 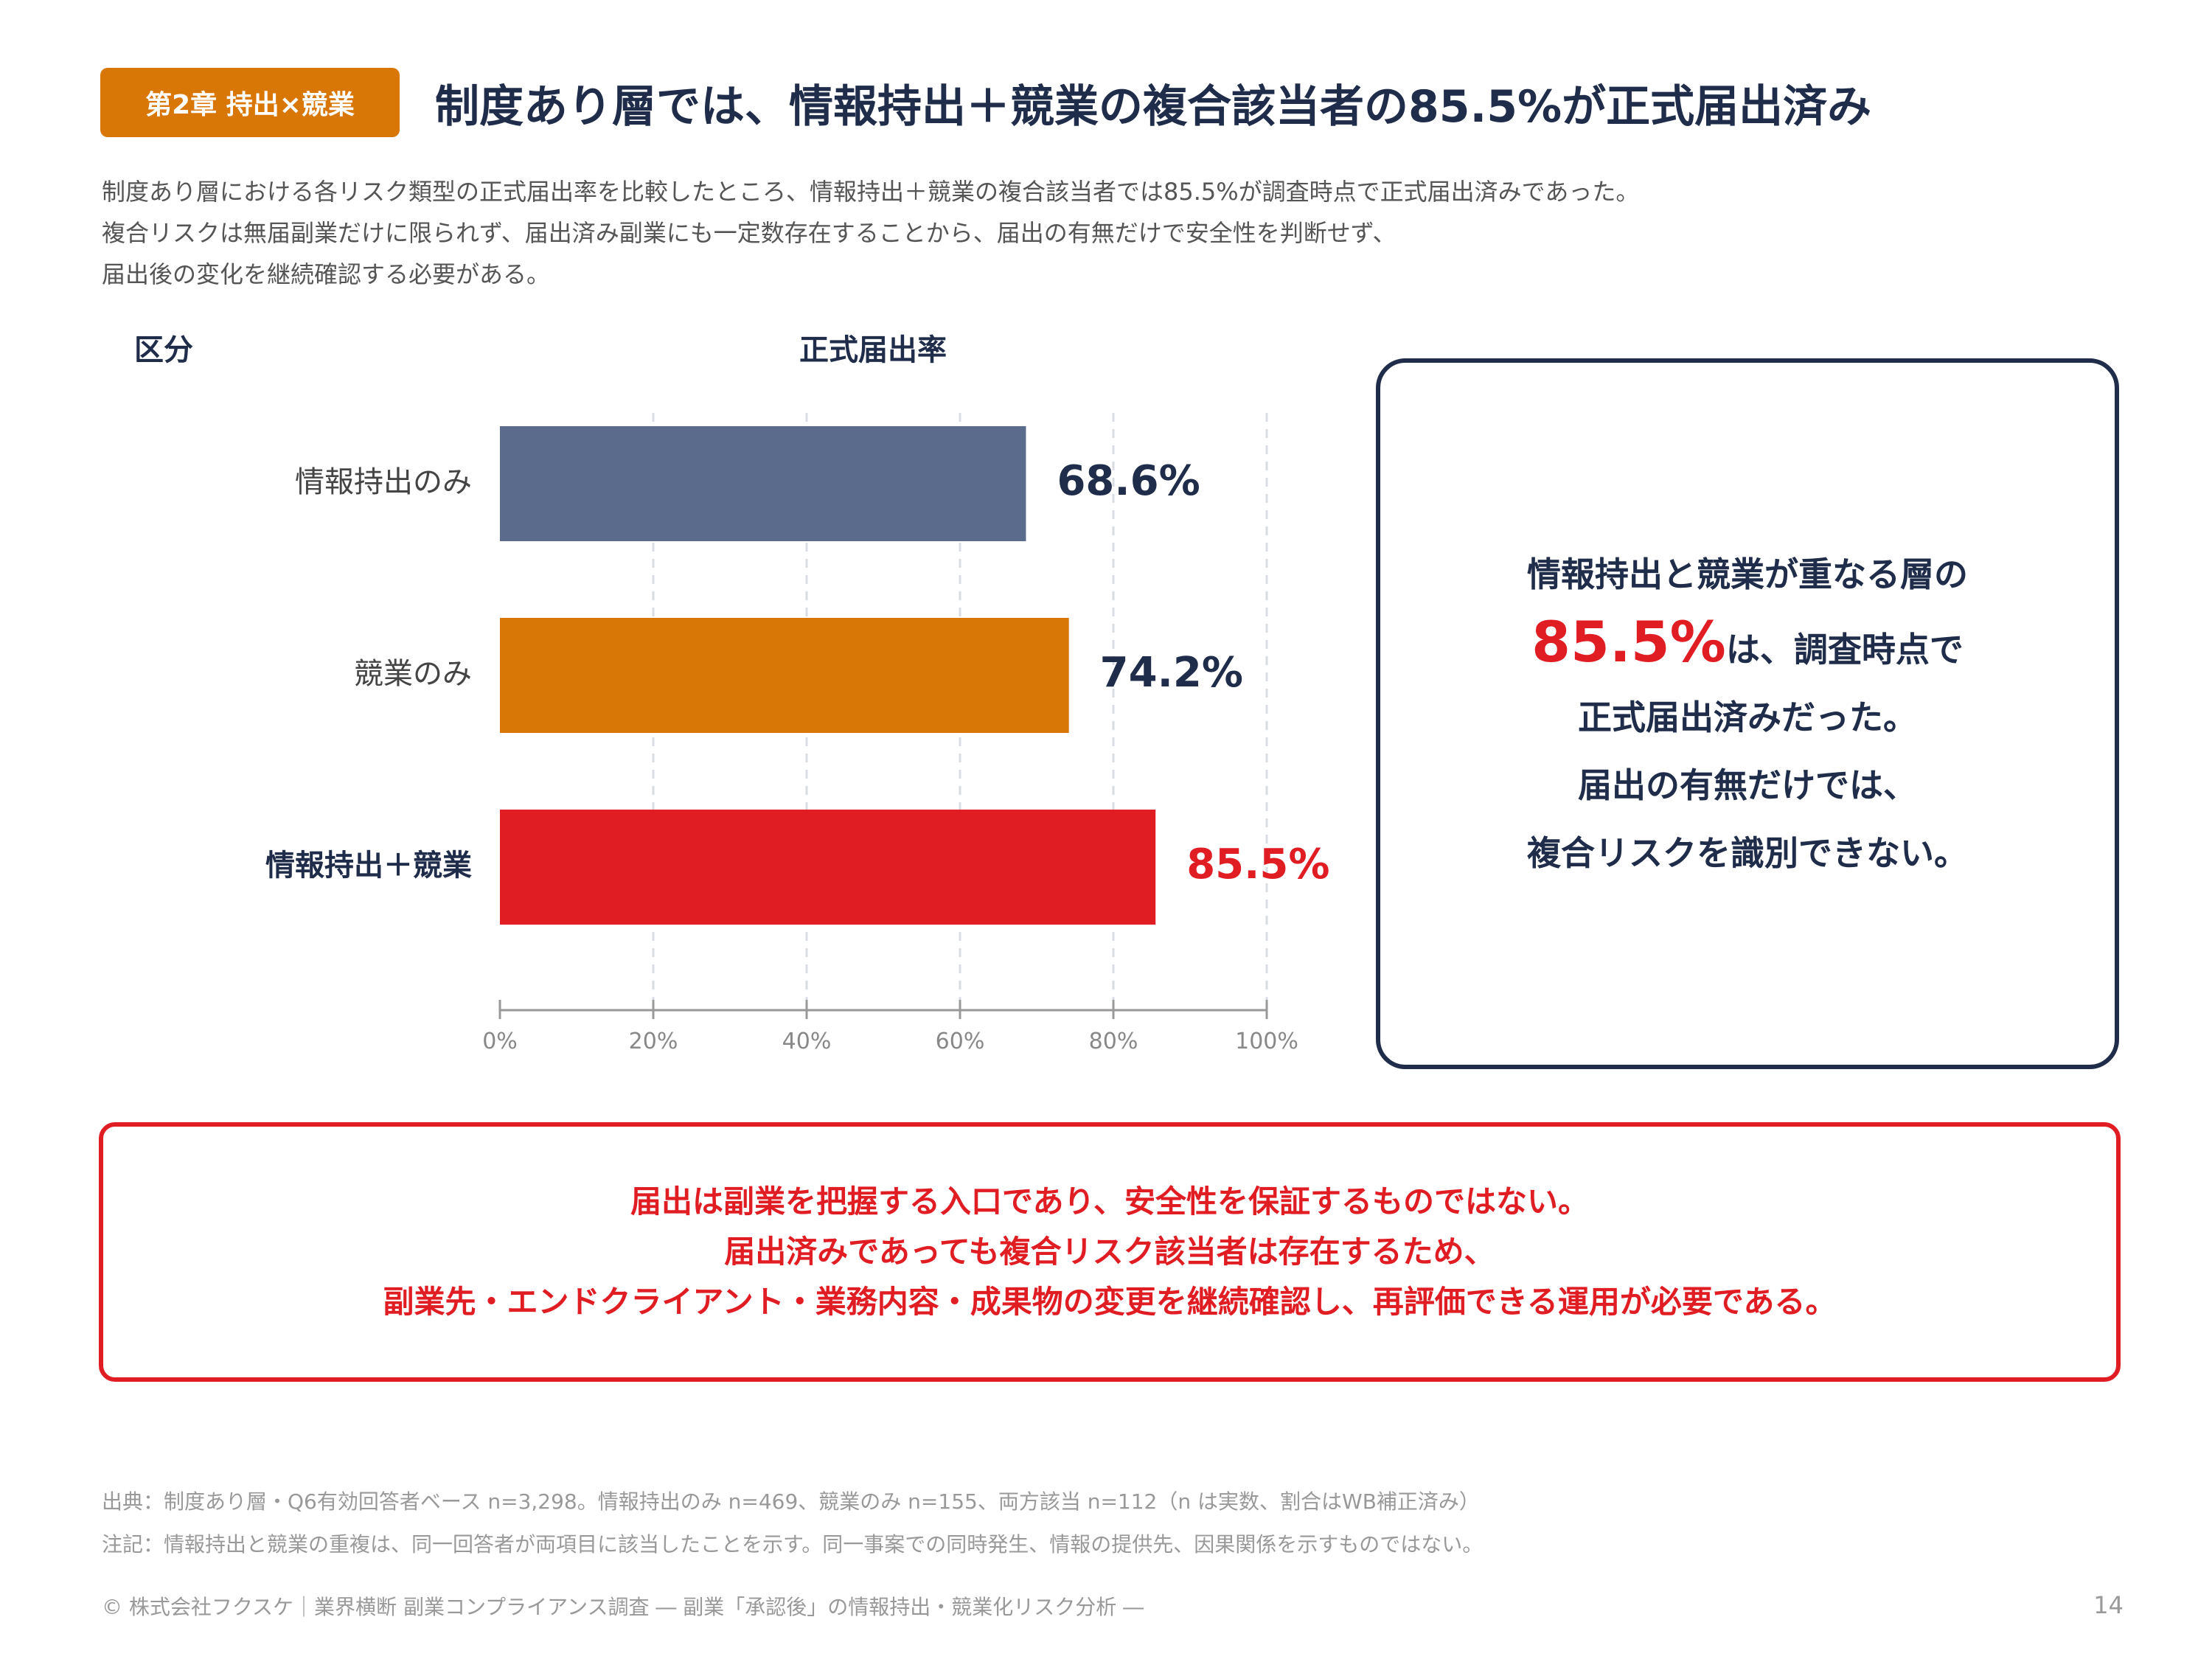 I want to click on x-tick-label: 80%, so click(x=1113, y=1041).